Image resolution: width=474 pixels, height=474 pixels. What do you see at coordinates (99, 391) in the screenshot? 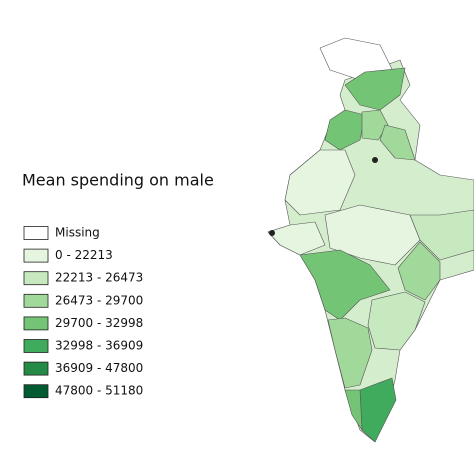
I see `legend-label: 47800 - 51180` at bounding box center [99, 391].